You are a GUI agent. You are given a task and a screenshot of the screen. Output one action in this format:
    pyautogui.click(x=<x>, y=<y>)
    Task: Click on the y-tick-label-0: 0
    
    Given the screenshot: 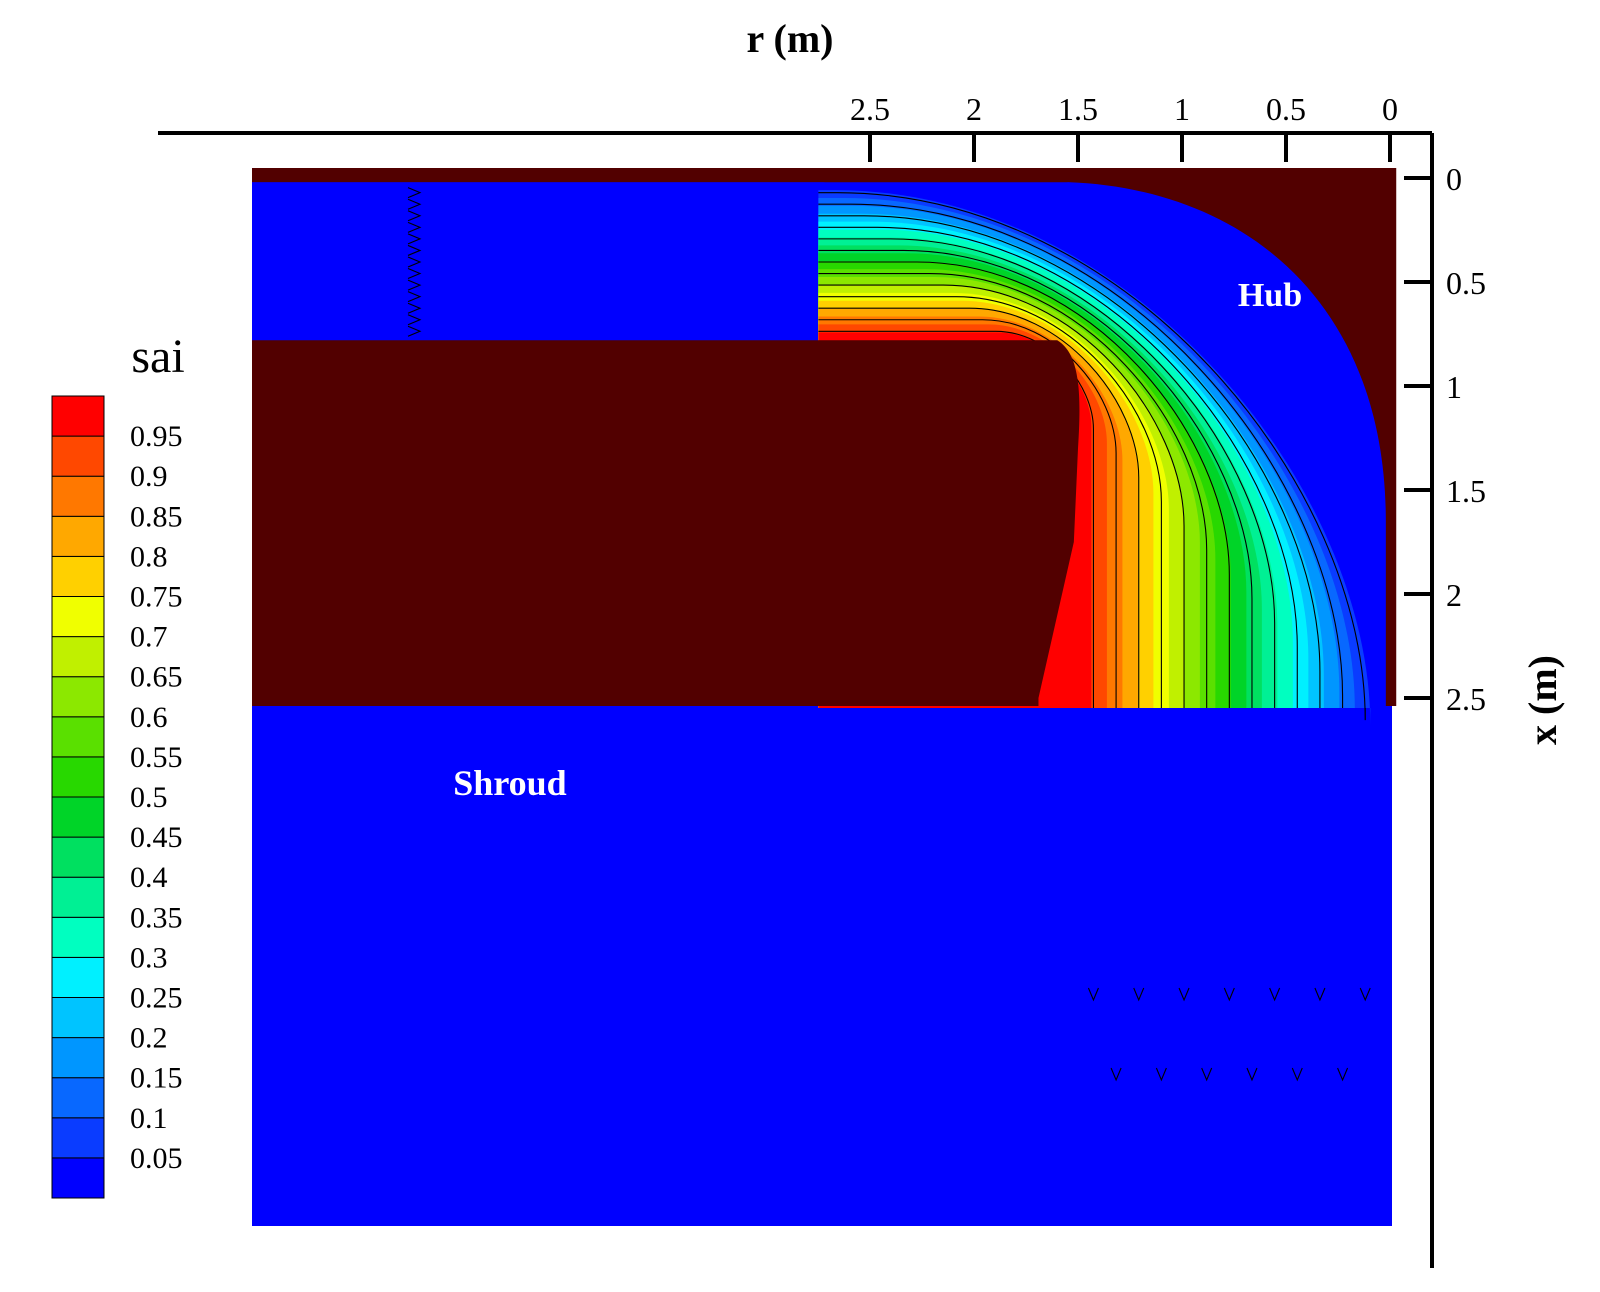 What is the action you would take?
    pyautogui.click(x=1454, y=179)
    